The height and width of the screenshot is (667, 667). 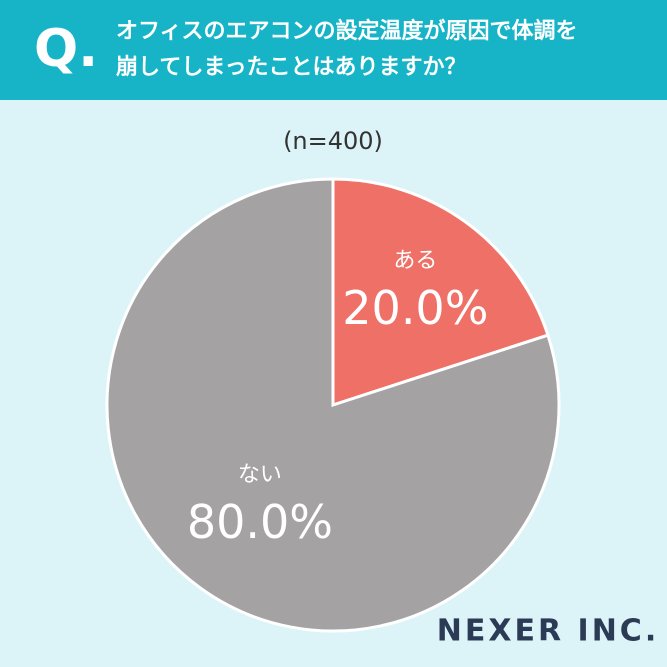 I want to click on pie-slice, so click(x=440, y=292).